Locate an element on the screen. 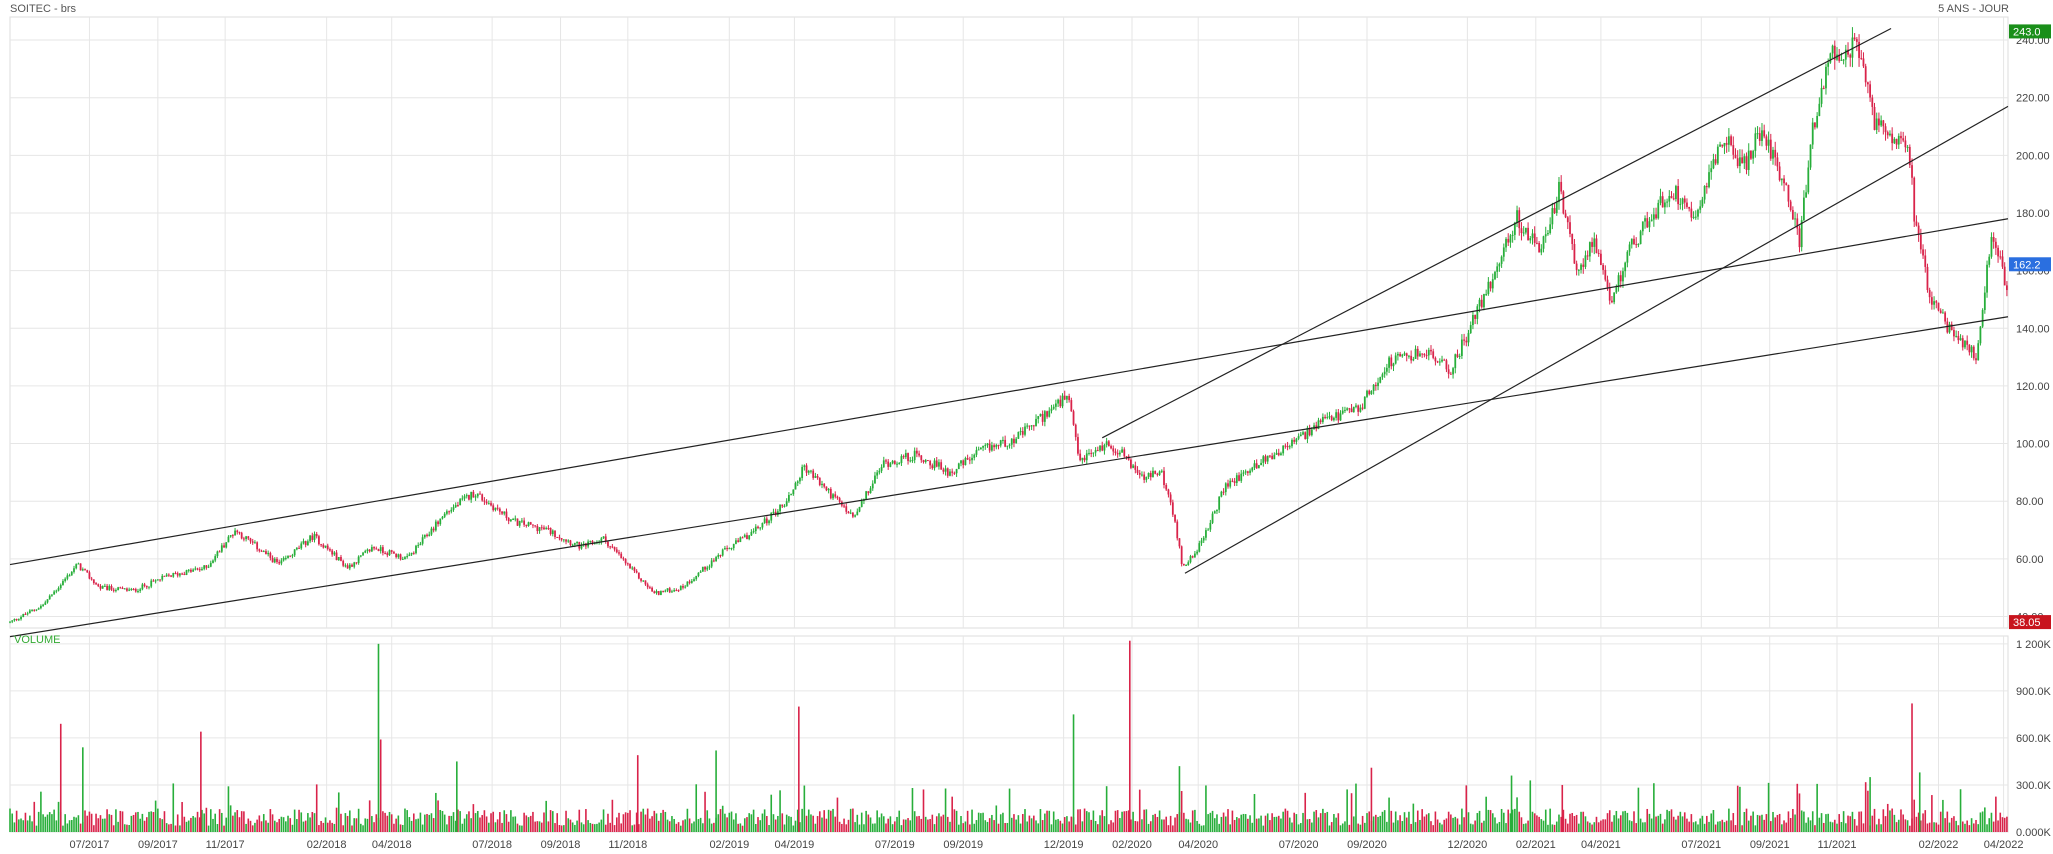 The height and width of the screenshot is (854, 2053). date-tick-label: 07/2017 is located at coordinates (90, 845).